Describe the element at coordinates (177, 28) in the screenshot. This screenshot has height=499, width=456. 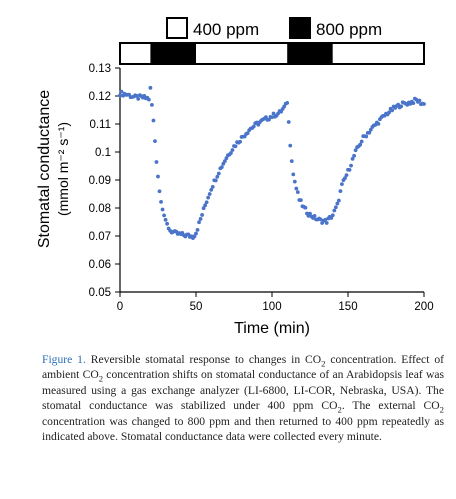
I see `legend-400ppm-swatch` at that location.